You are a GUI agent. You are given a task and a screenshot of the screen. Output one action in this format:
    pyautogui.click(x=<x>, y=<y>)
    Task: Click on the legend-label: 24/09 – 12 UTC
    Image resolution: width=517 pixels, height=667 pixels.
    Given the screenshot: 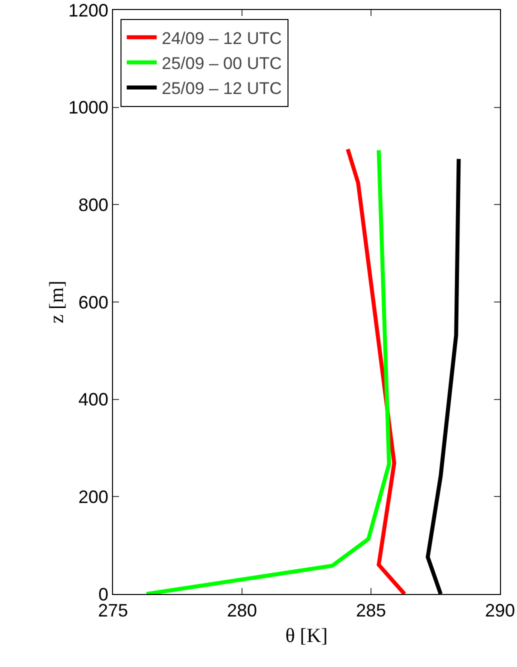 What is the action you would take?
    pyautogui.click(x=222, y=38)
    